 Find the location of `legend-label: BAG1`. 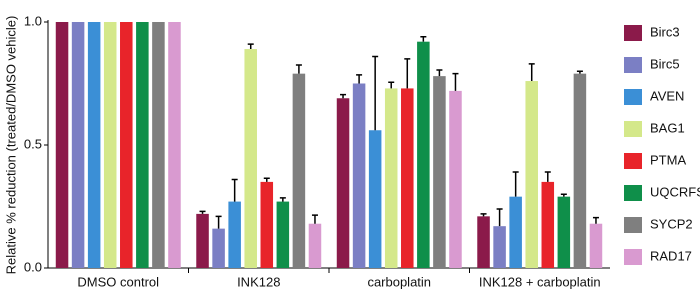

legend-label: BAG1 is located at coordinates (667, 127).